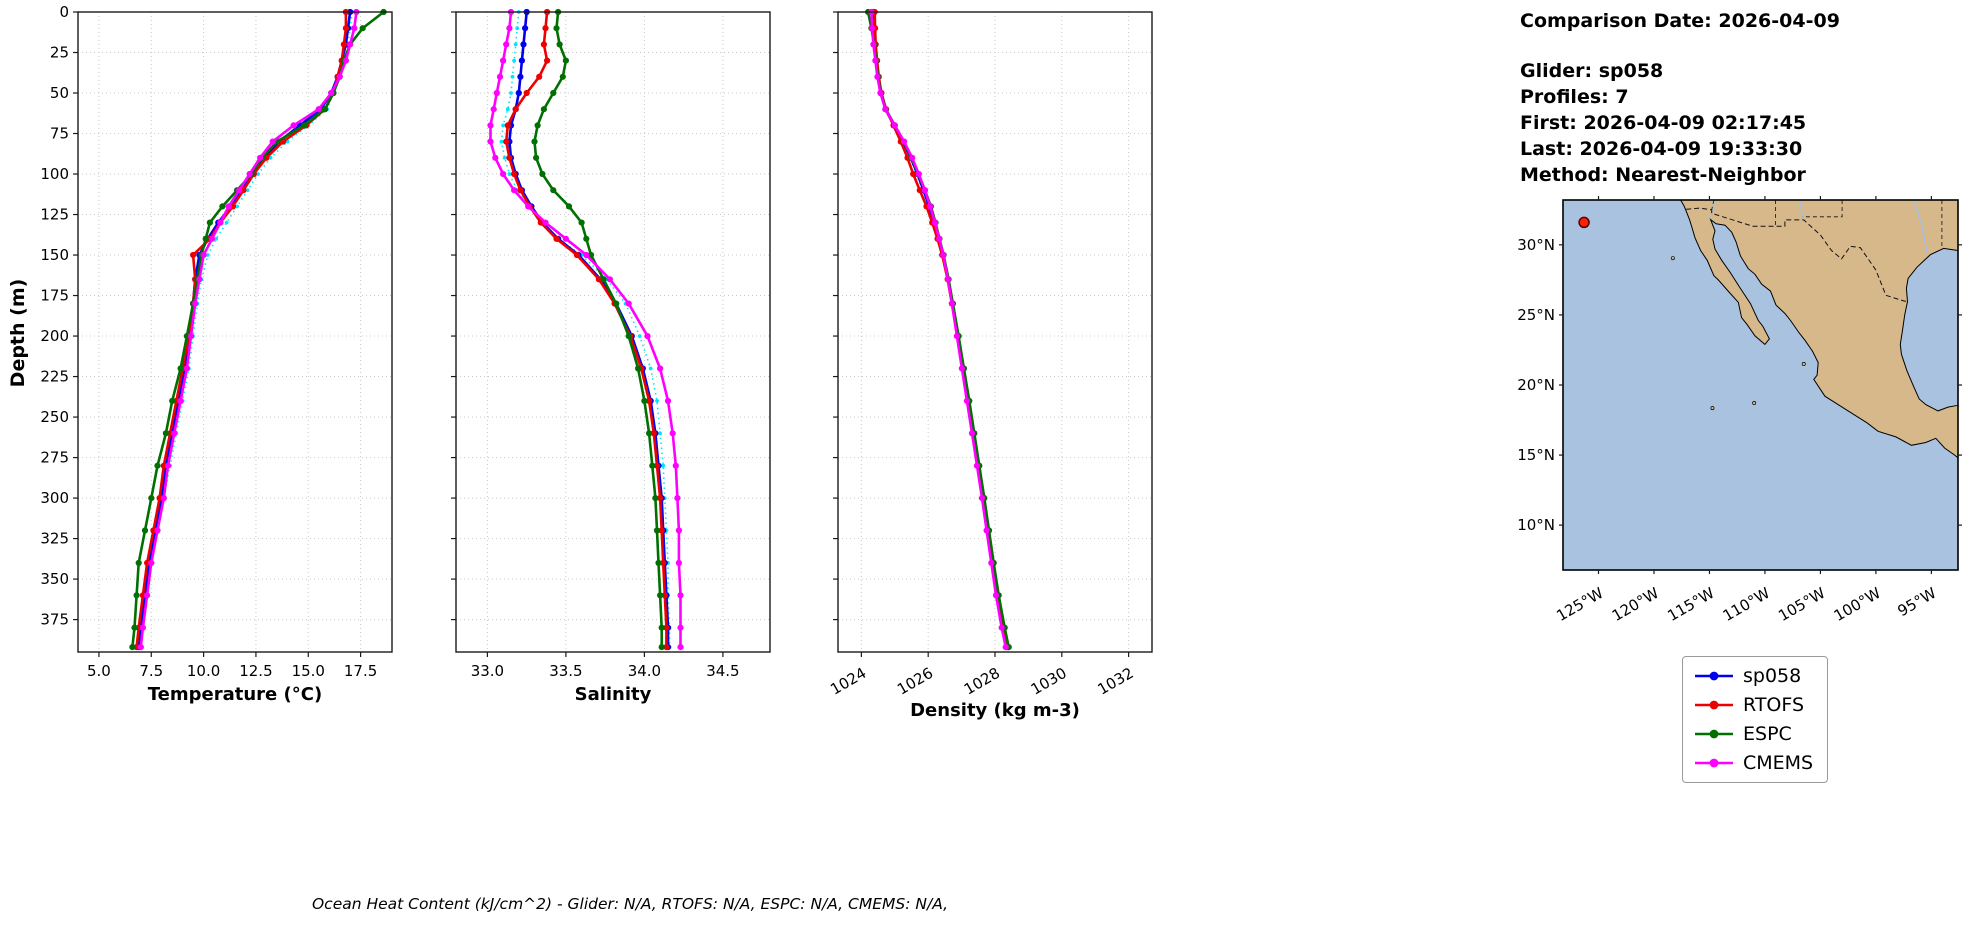 This screenshot has height=934, width=1978. What do you see at coordinates (1592, 71) in the screenshot?
I see `glider-name-text: Glider: sp058` at bounding box center [1592, 71].